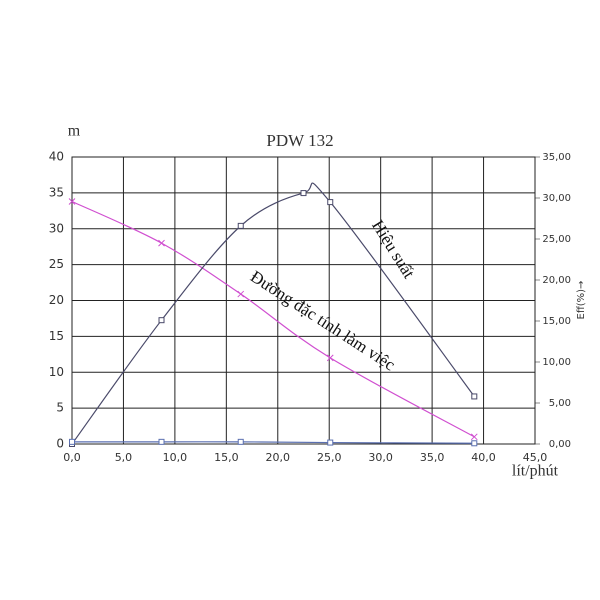 This screenshot has height=600, width=600. Describe the element at coordinates (60, 408) in the screenshot. I see `y-tick-label: 5` at that location.